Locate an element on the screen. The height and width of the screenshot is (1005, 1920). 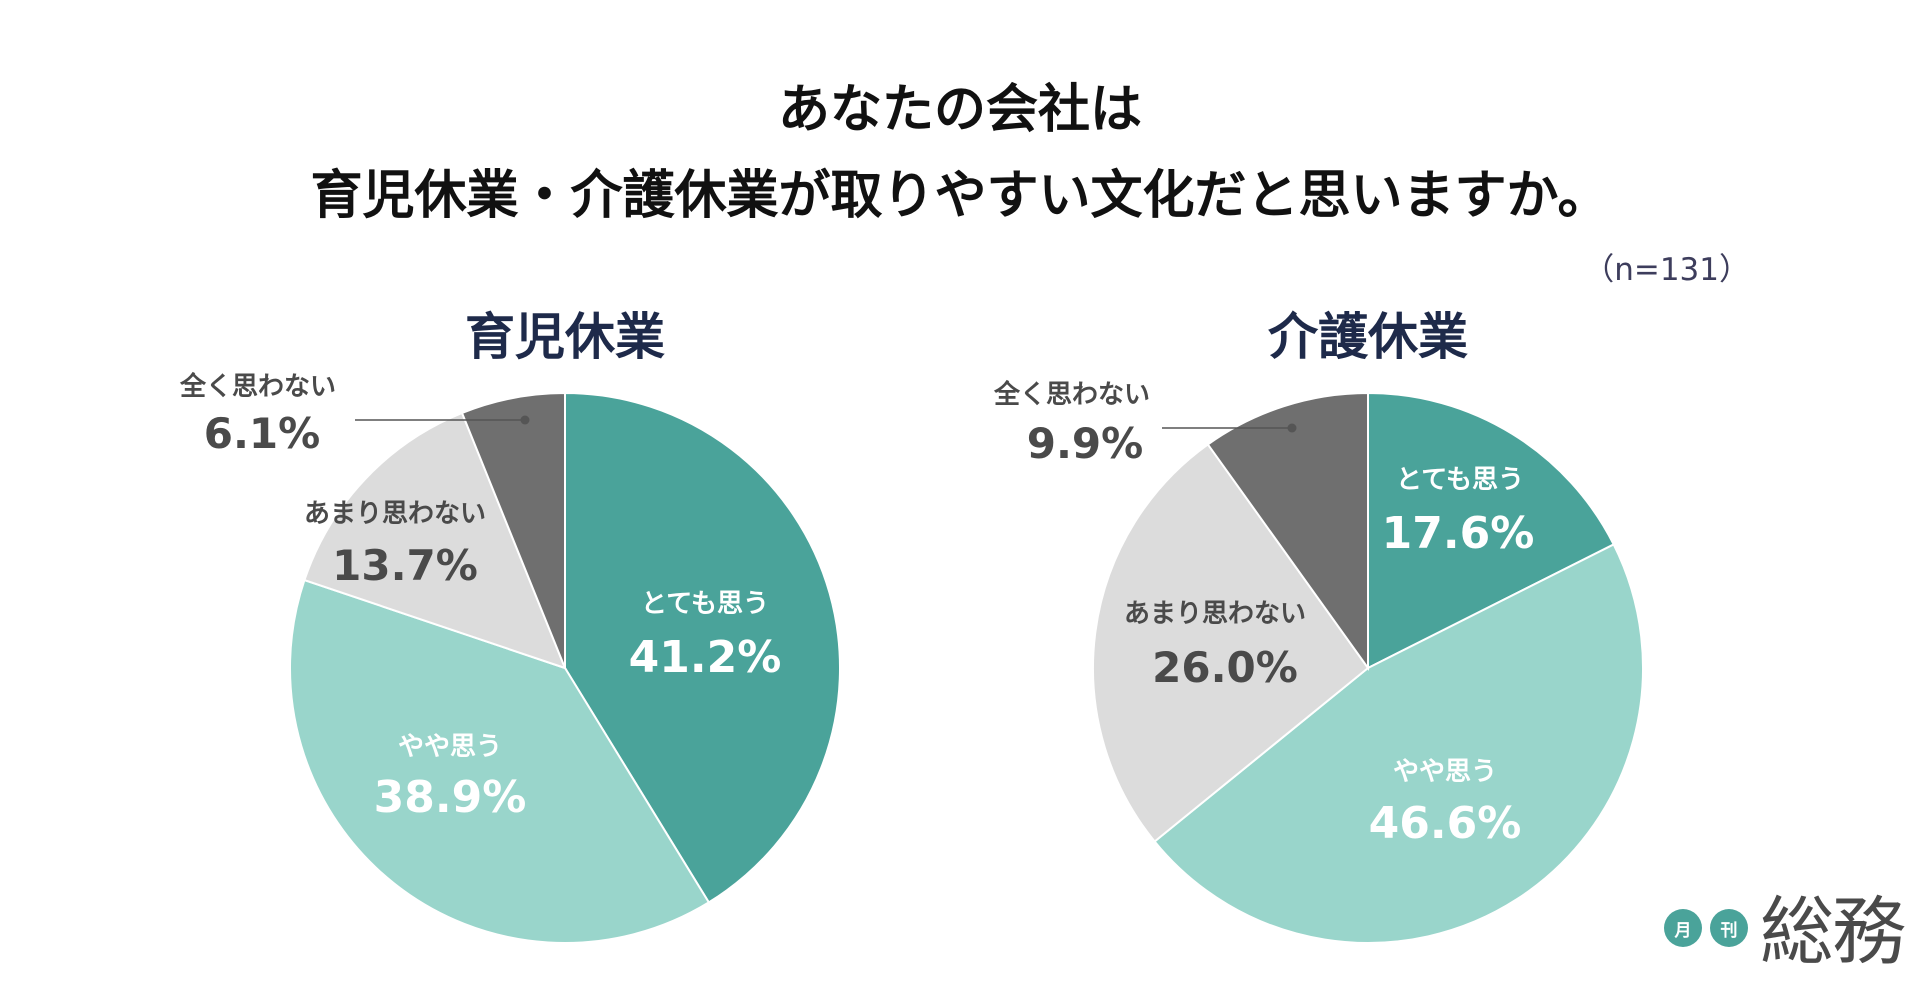
pie-2-category-label-not-much: あまり思わない is located at coordinates (1215, 614).